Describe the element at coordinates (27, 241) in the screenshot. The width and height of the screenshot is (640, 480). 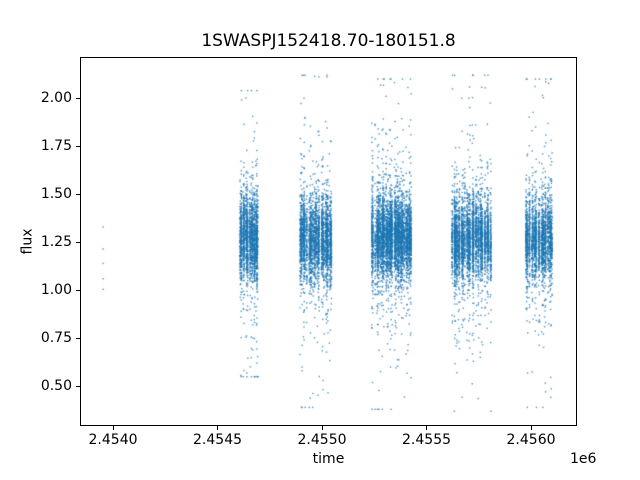
I see `y-axis-label: flux` at that location.